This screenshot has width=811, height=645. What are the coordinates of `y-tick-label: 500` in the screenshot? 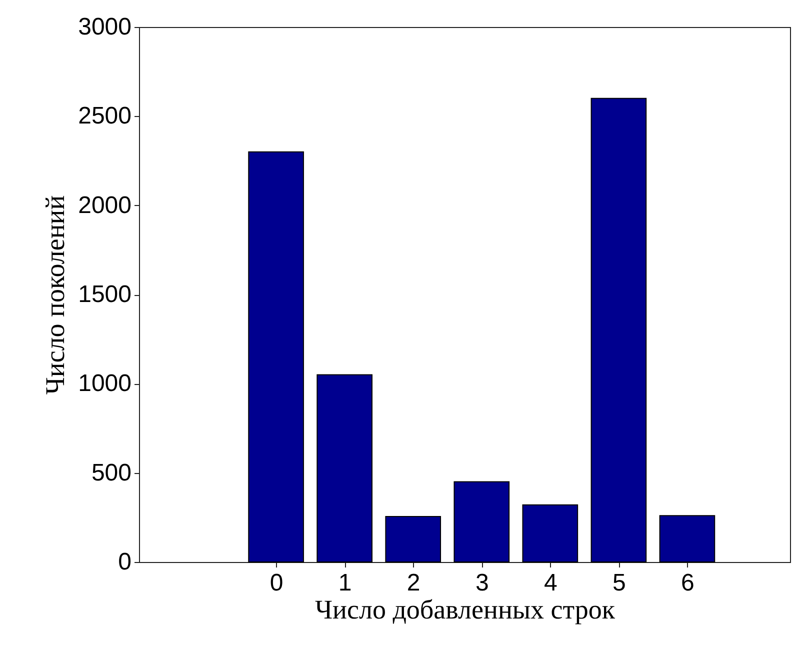 It's located at (111, 472).